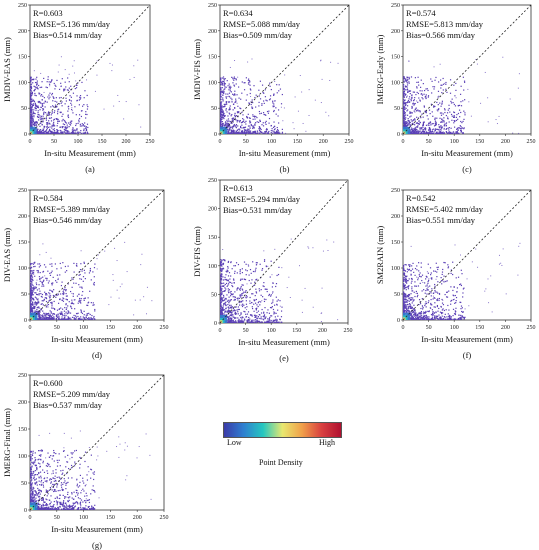  Describe the element at coordinates (78, 142) in the screenshot. I see `x-tick-label: 100` at that location.